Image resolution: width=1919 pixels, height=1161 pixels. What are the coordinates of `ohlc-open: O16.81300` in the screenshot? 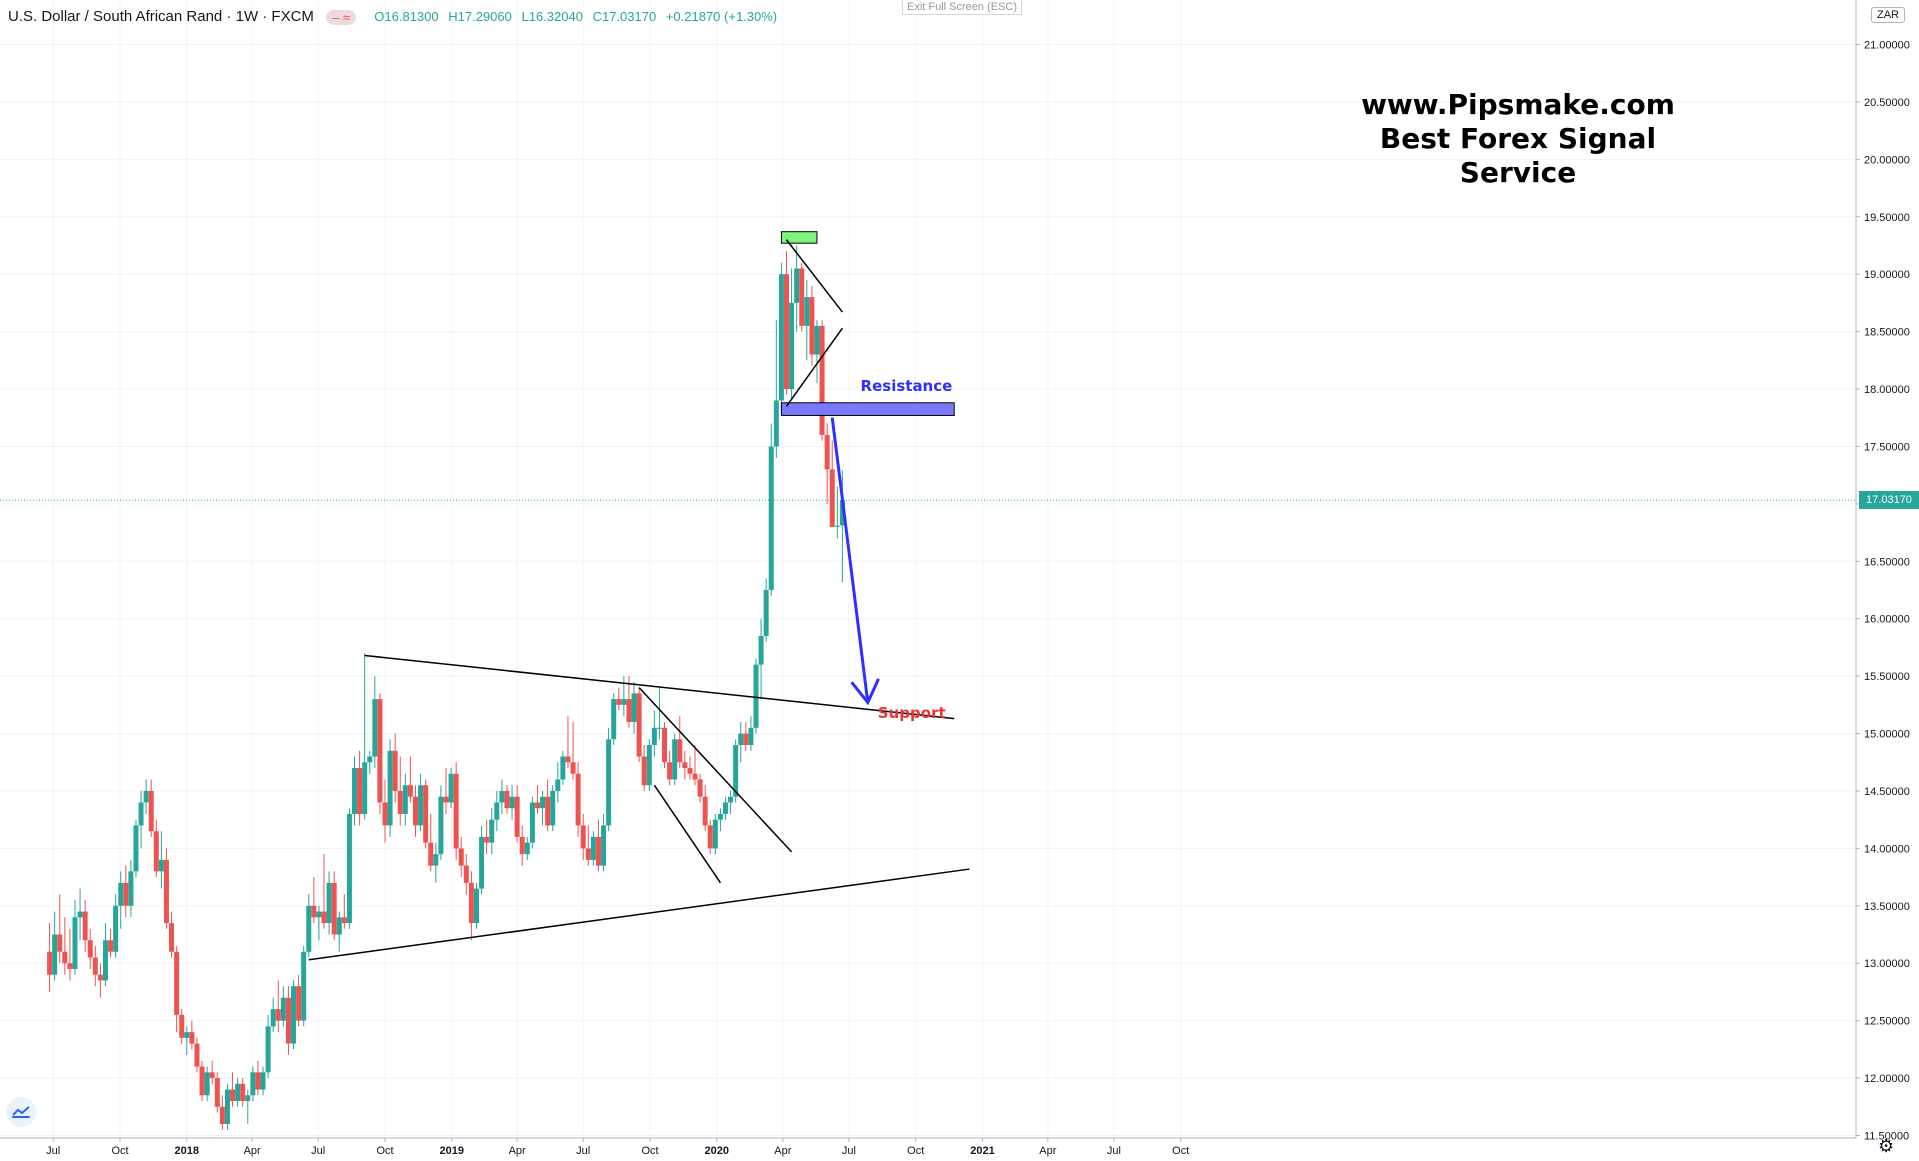 It's located at (406, 16).